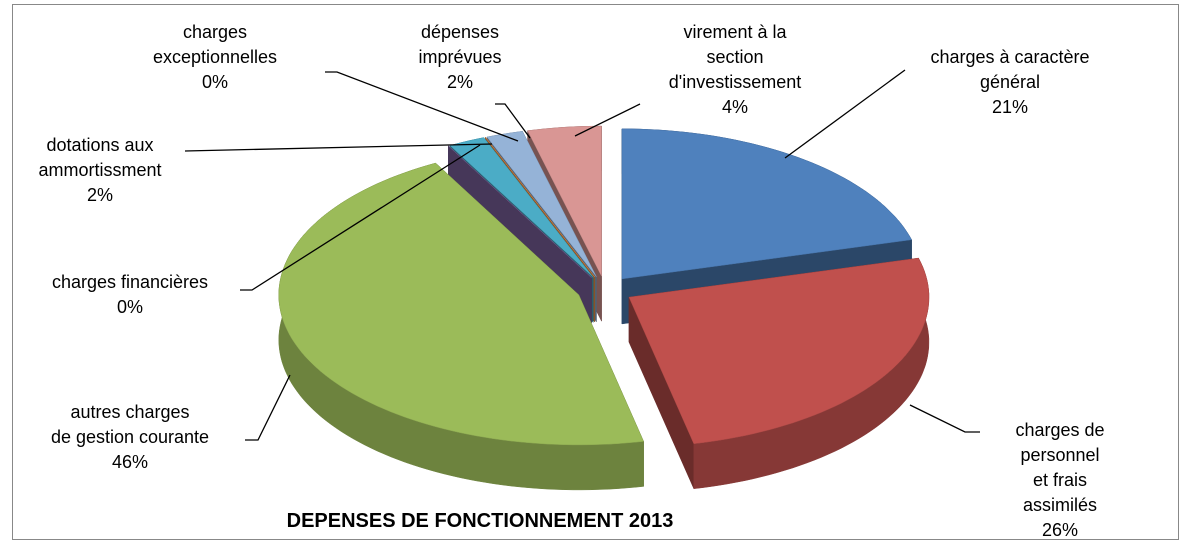 The height and width of the screenshot is (544, 1191). Describe the element at coordinates (1010, 69) in the screenshot. I see `category-label: charges à caractère général` at that location.